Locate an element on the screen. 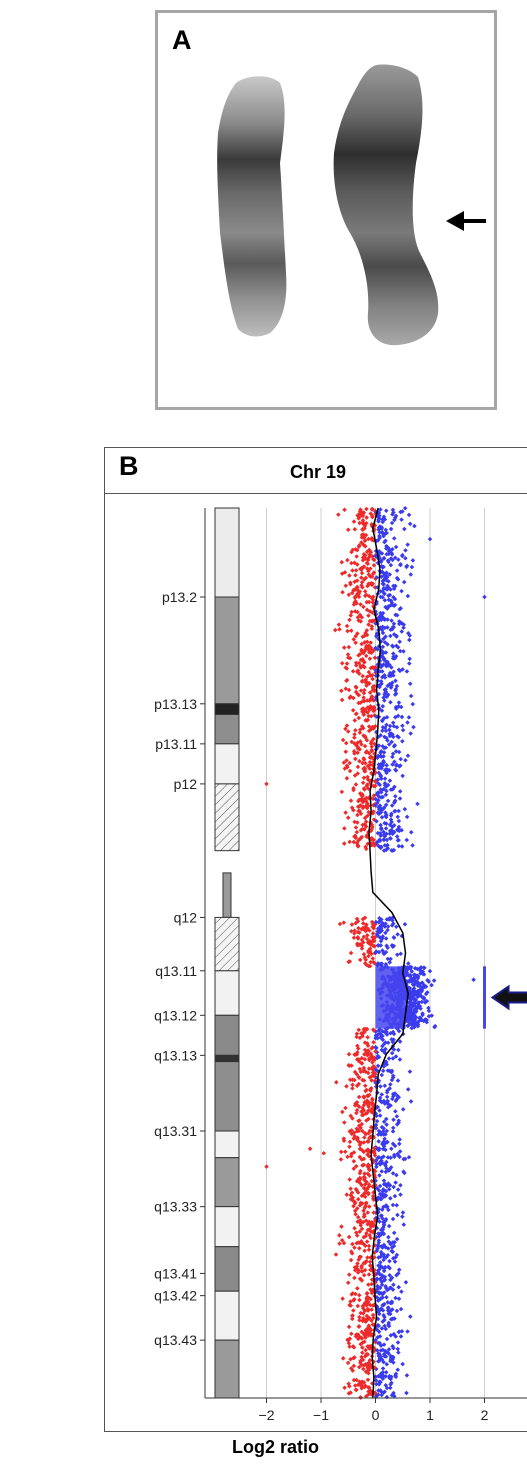 The image size is (527, 1472). trend-line is located at coordinates (388, 953).